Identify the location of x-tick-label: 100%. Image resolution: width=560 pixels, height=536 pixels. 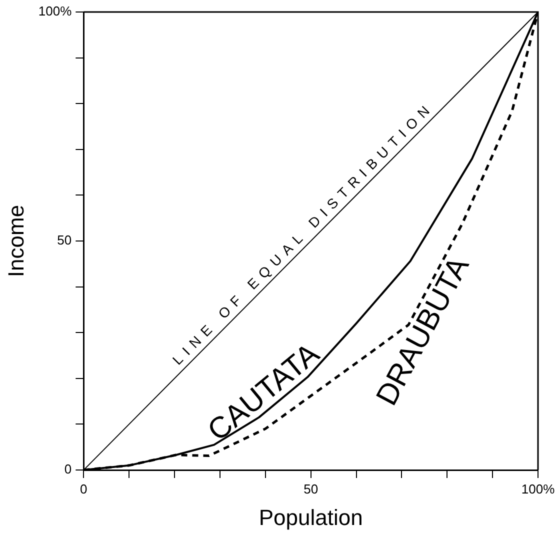
(538, 488).